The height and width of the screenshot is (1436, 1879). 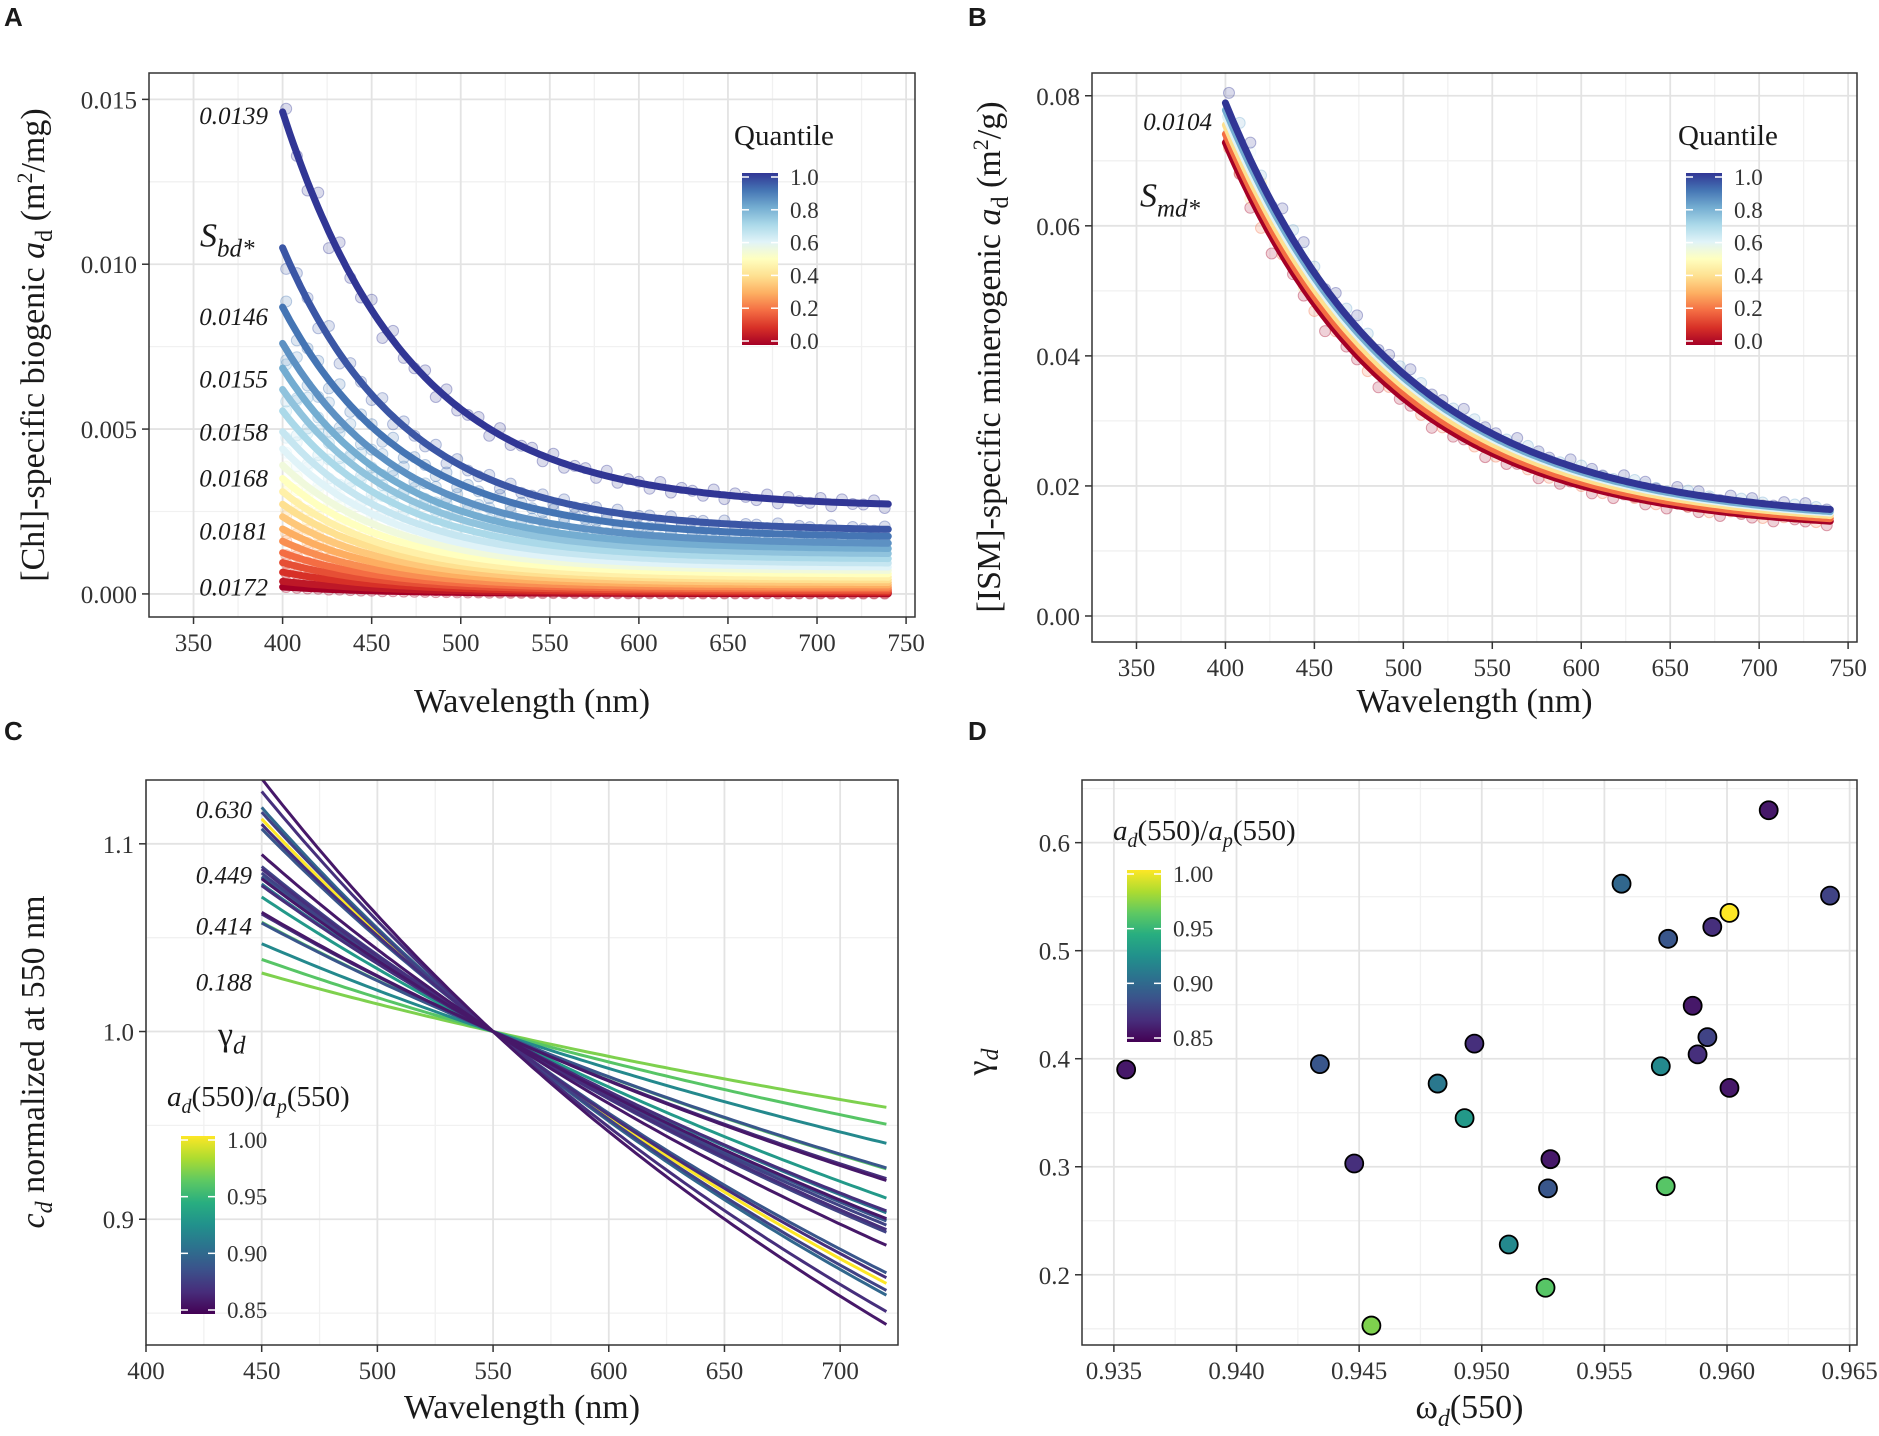 What do you see at coordinates (1177, 122) in the screenshot?
I see `annotation-slope: 0.0104` at bounding box center [1177, 122].